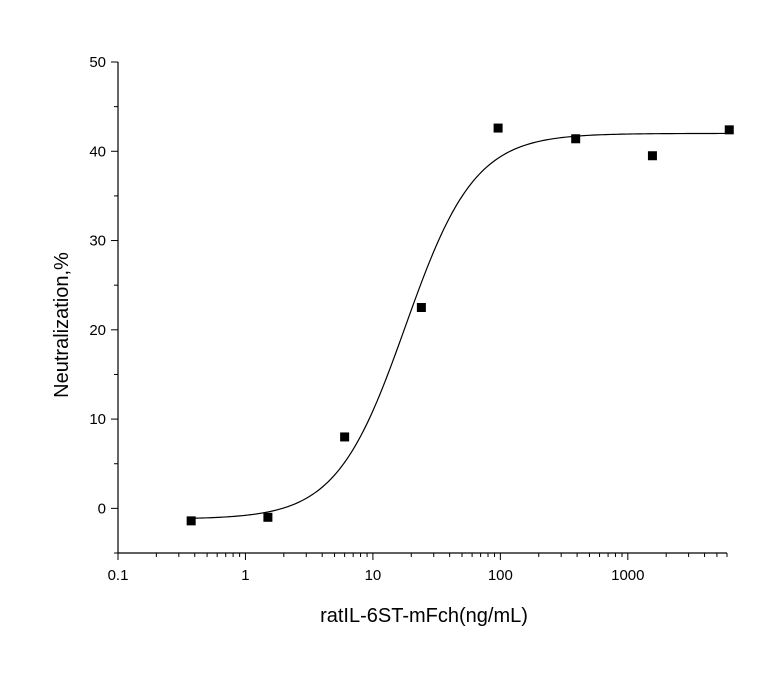 The height and width of the screenshot is (680, 774). What do you see at coordinates (97, 419) in the screenshot?
I see `y-tick-label: 10` at bounding box center [97, 419].